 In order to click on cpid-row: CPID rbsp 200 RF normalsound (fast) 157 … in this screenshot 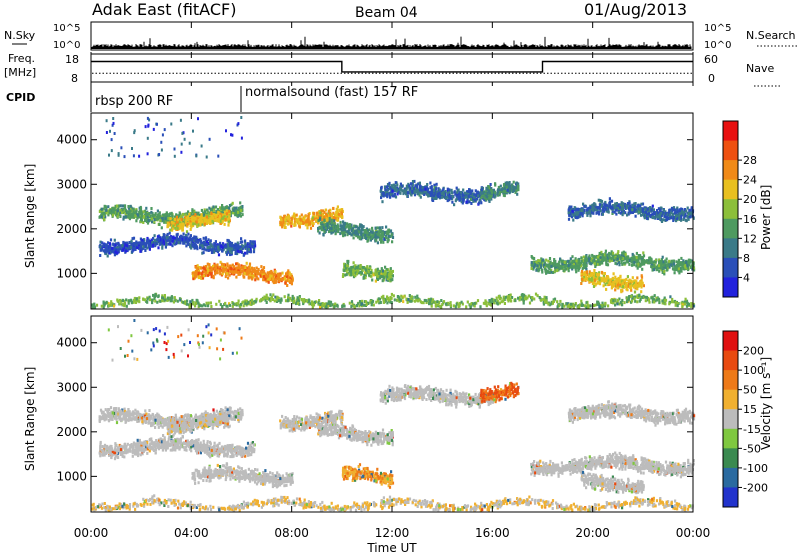, I will do `click(212, 98)`.